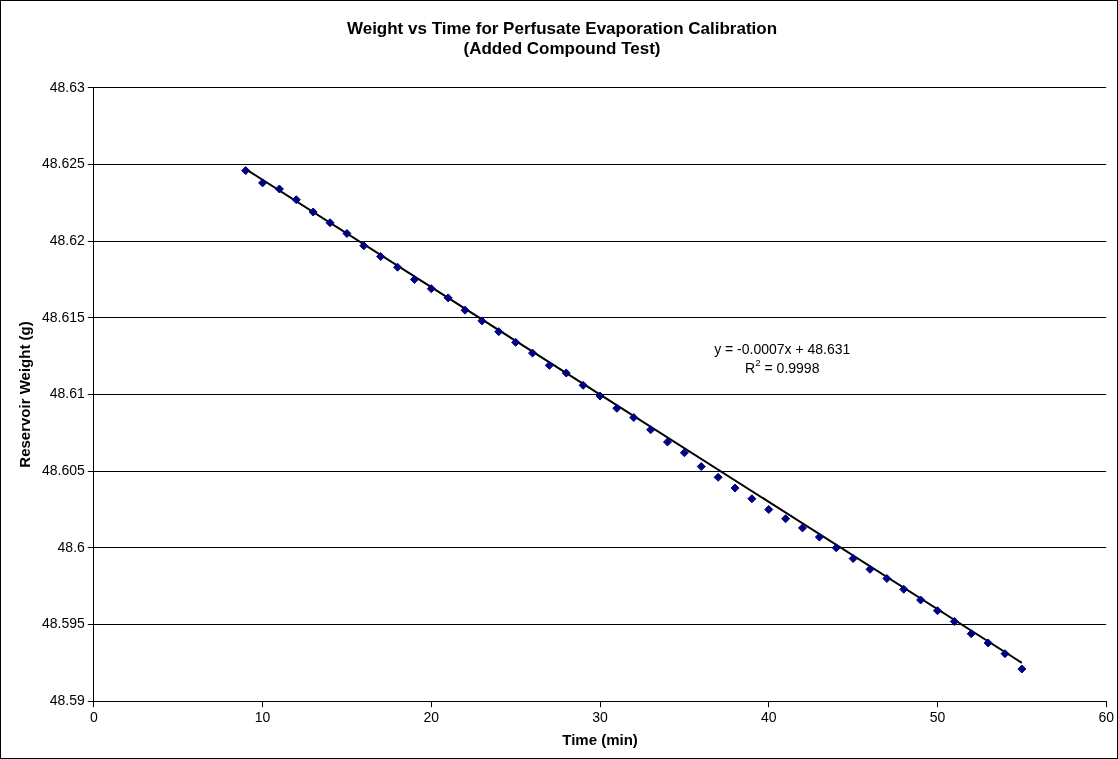  What do you see at coordinates (937, 717) in the screenshot?
I see `x-tick-label: 50` at bounding box center [937, 717].